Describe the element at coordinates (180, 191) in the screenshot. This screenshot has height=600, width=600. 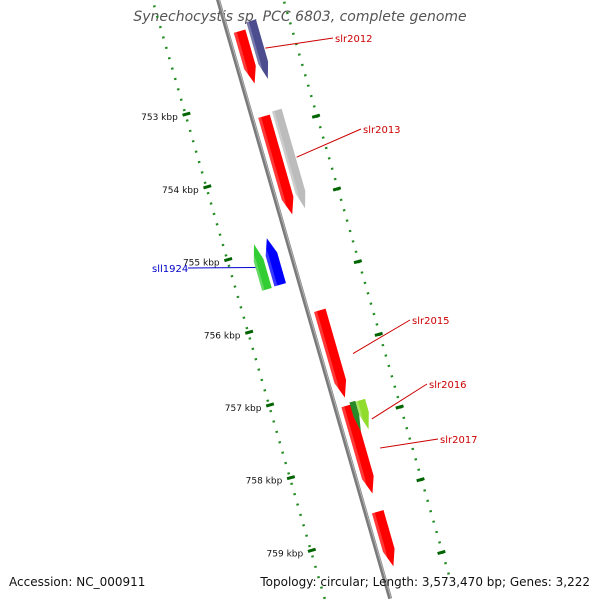
I see `tick-label: 754 kbp` at that location.